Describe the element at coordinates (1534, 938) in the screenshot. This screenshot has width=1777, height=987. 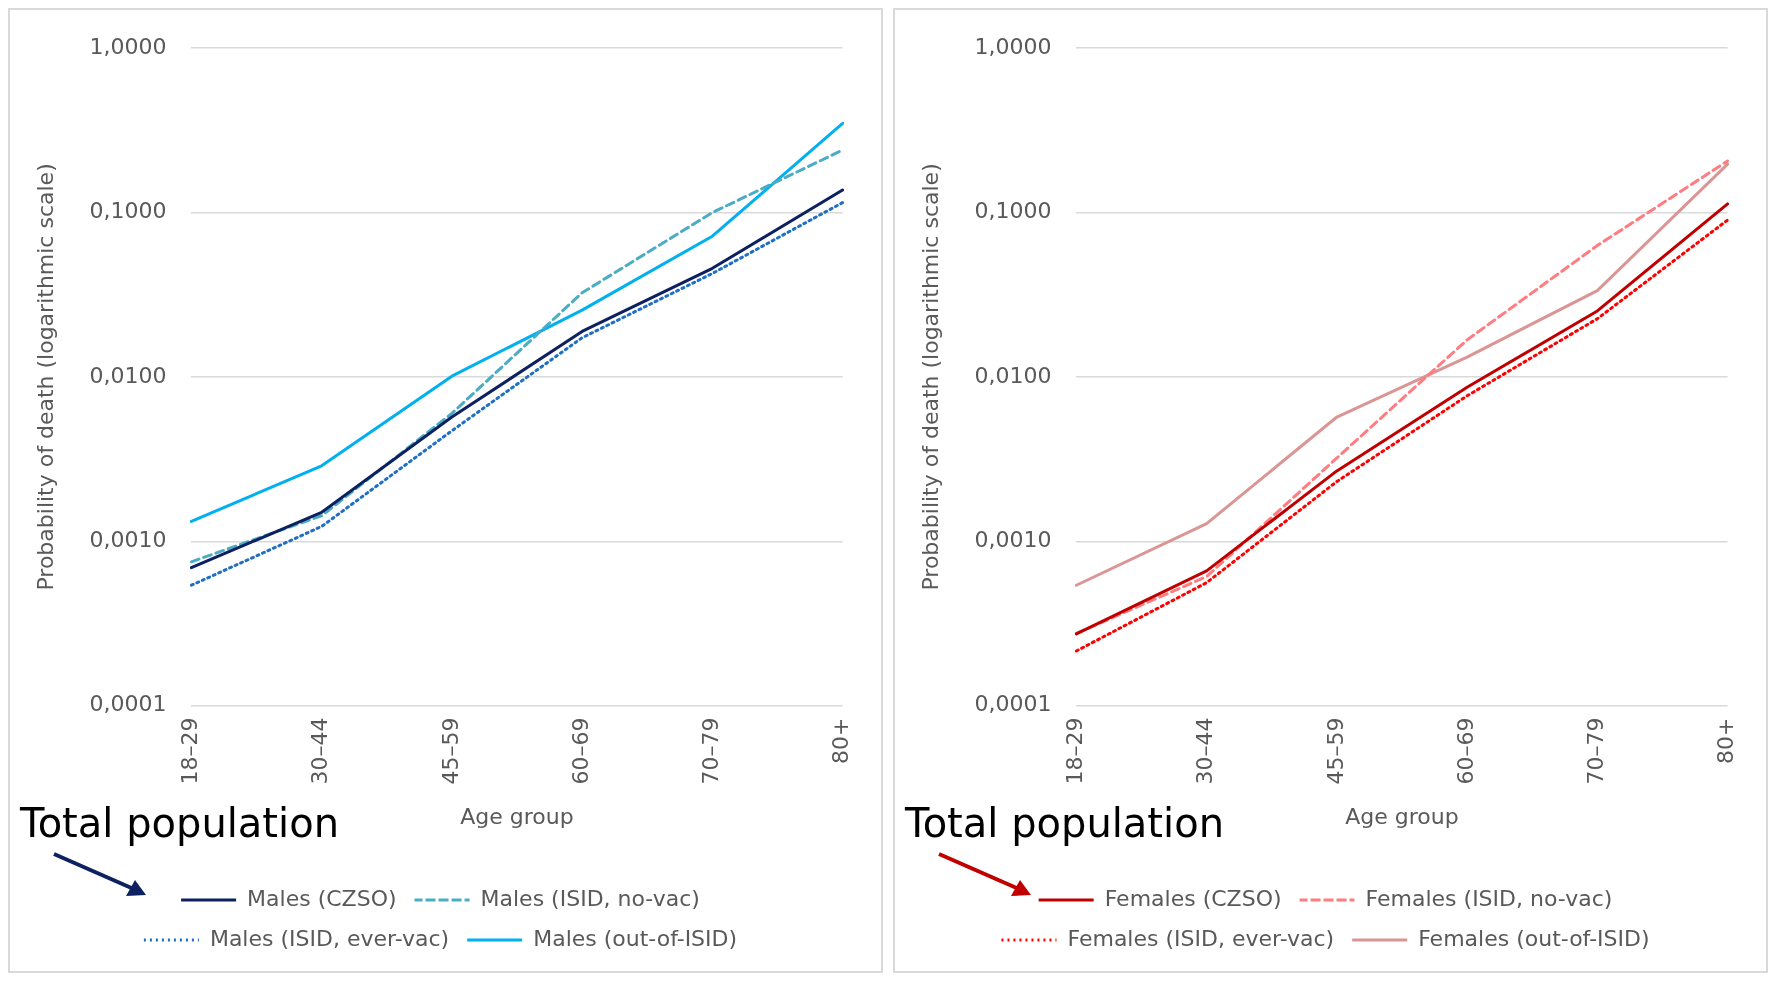
I see `legend-label: Females (out-of-ISID)` at that location.